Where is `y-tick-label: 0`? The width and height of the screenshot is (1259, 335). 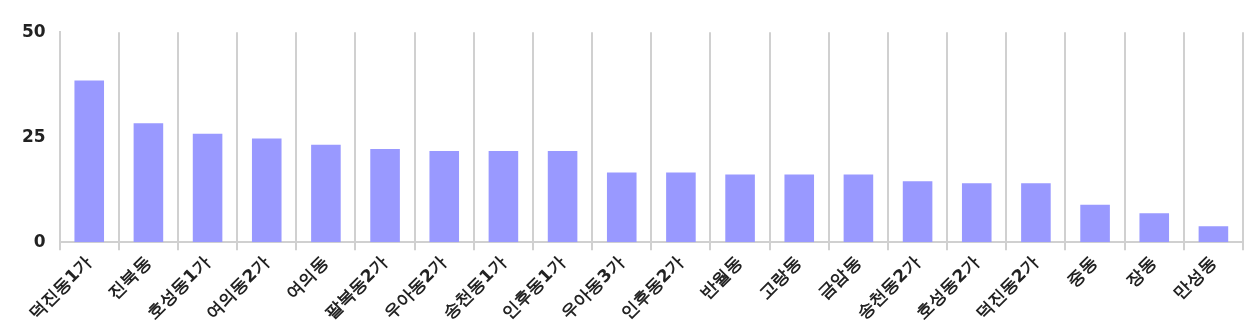
y-tick-label: 0 is located at coordinates (39, 240).